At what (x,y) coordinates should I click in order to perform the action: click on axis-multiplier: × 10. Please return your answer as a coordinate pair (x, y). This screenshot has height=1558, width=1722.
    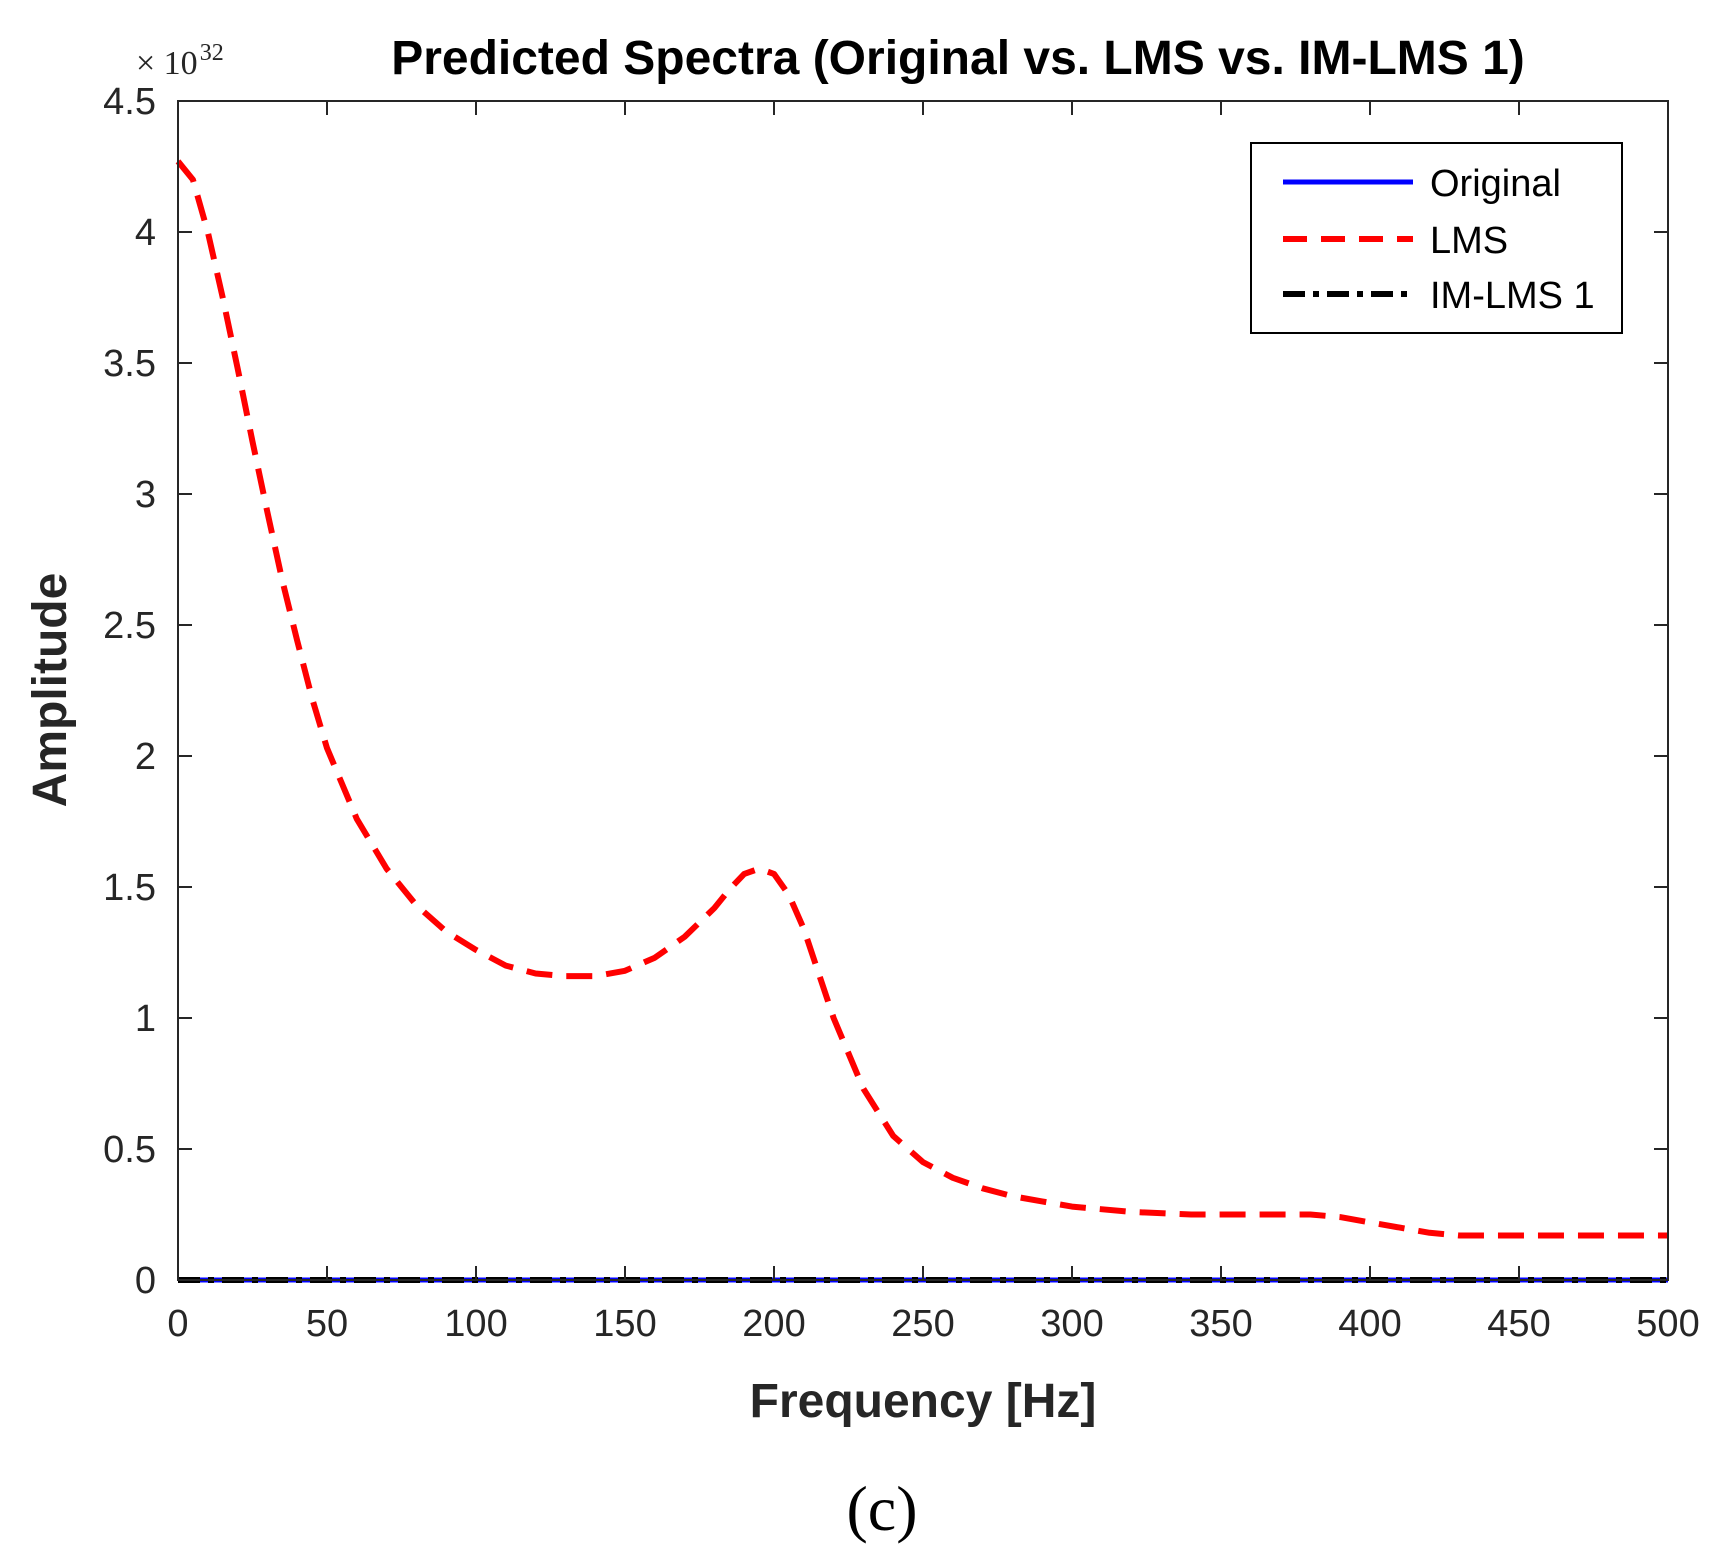
    Looking at the image, I should click on (167, 63).